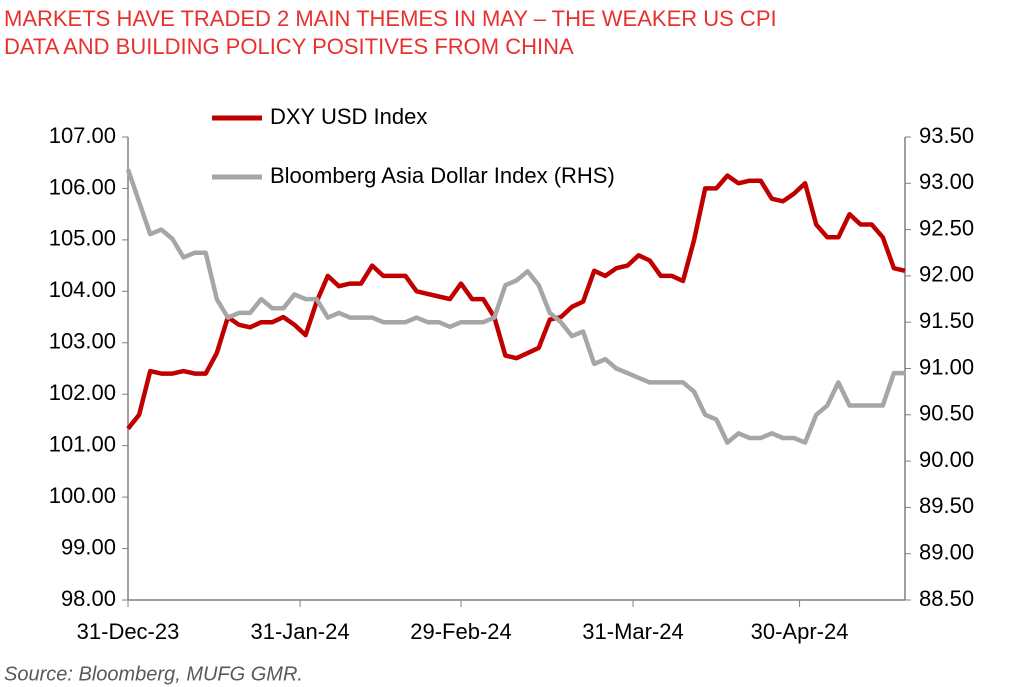  What do you see at coordinates (82, 443) in the screenshot?
I see `y-tick-label: 101.00` at bounding box center [82, 443].